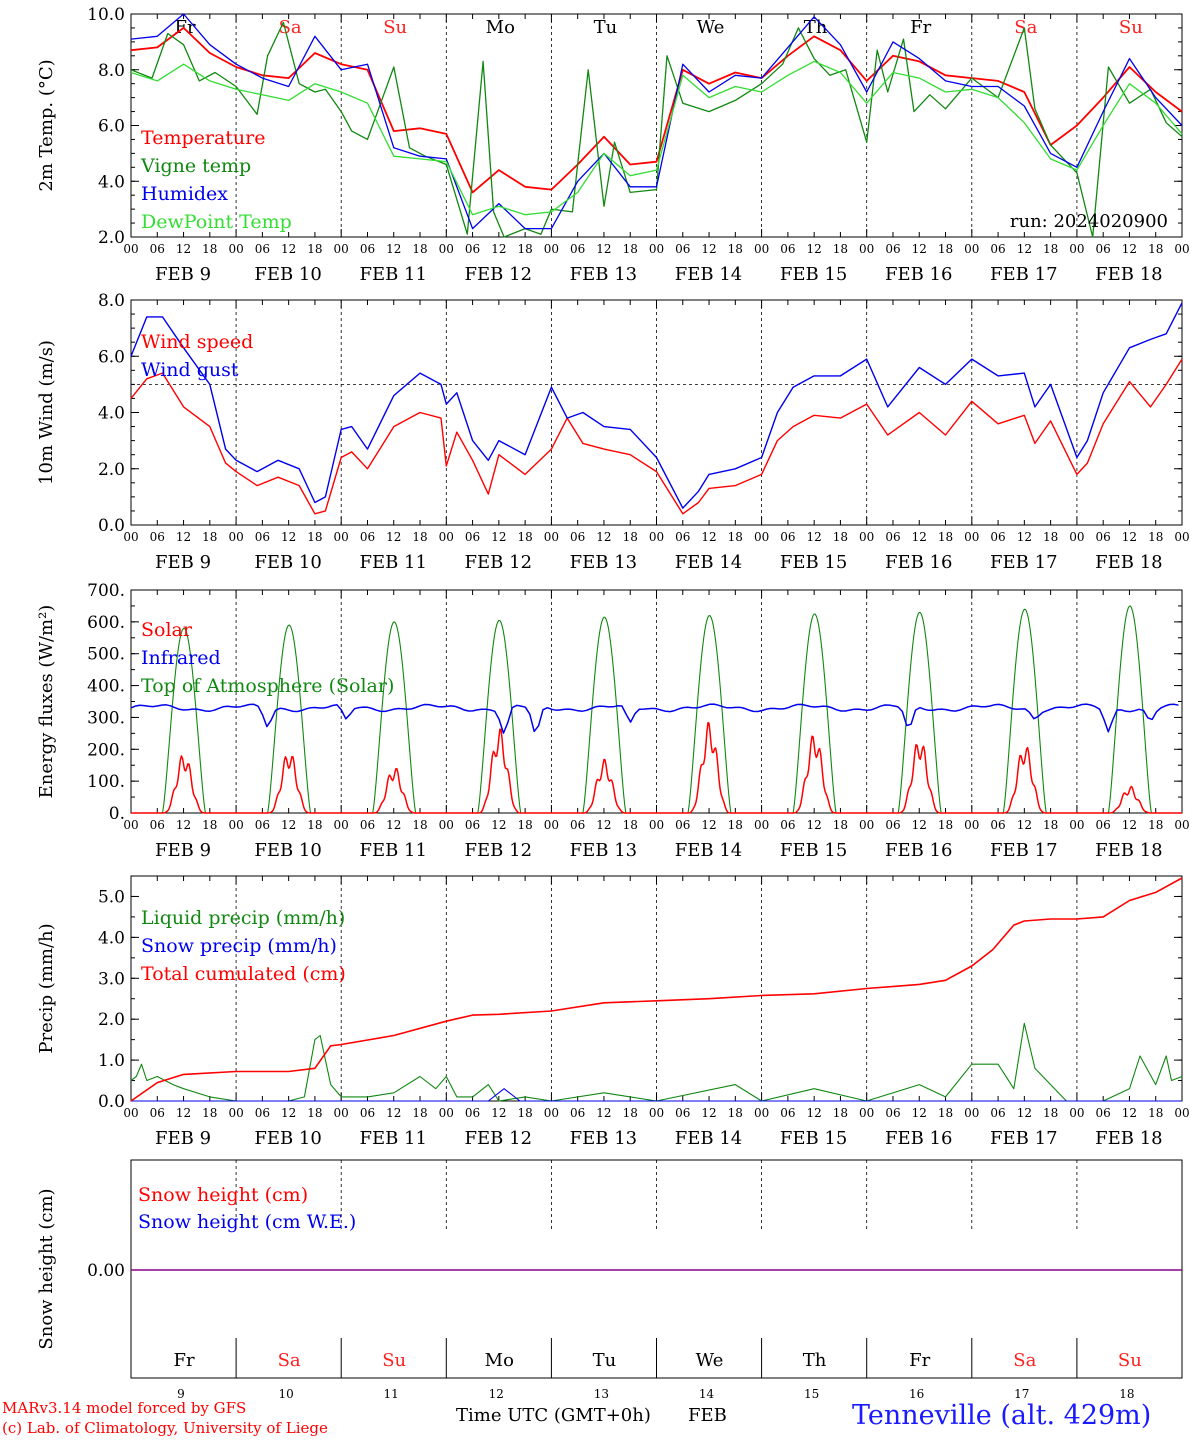  What do you see at coordinates (553, 1415) in the screenshot?
I see `x-axis-title: Time UTC (GMT+0h)` at bounding box center [553, 1415].